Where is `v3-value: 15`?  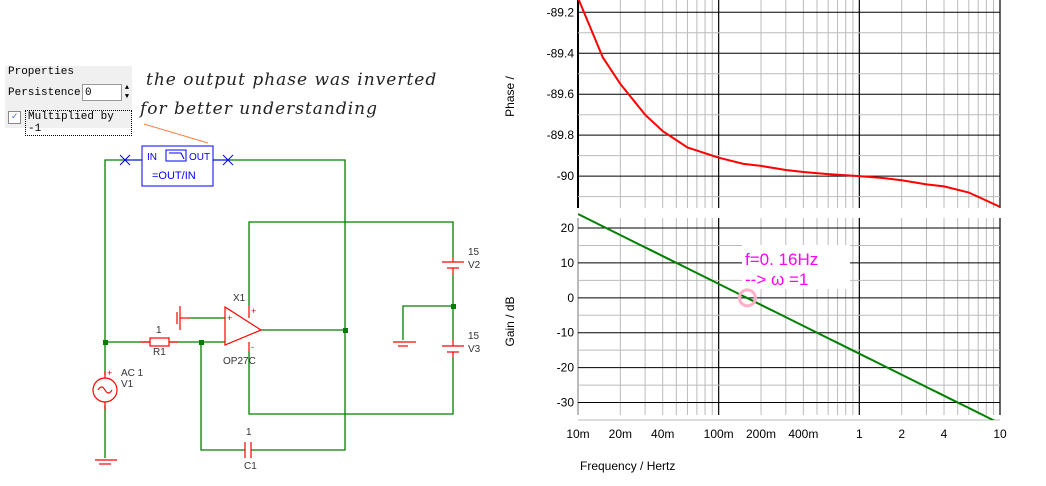 v3-value: 15 is located at coordinates (474, 336).